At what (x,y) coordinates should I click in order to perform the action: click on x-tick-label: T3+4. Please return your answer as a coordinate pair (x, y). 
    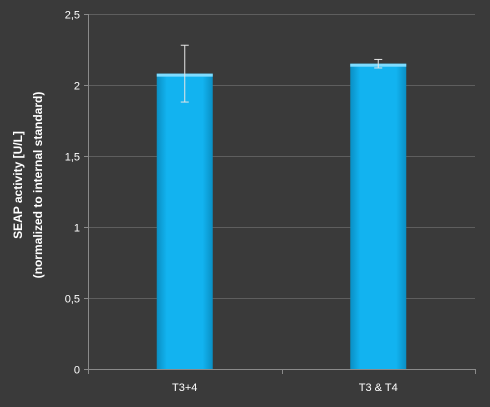
    Looking at the image, I should click on (184, 388).